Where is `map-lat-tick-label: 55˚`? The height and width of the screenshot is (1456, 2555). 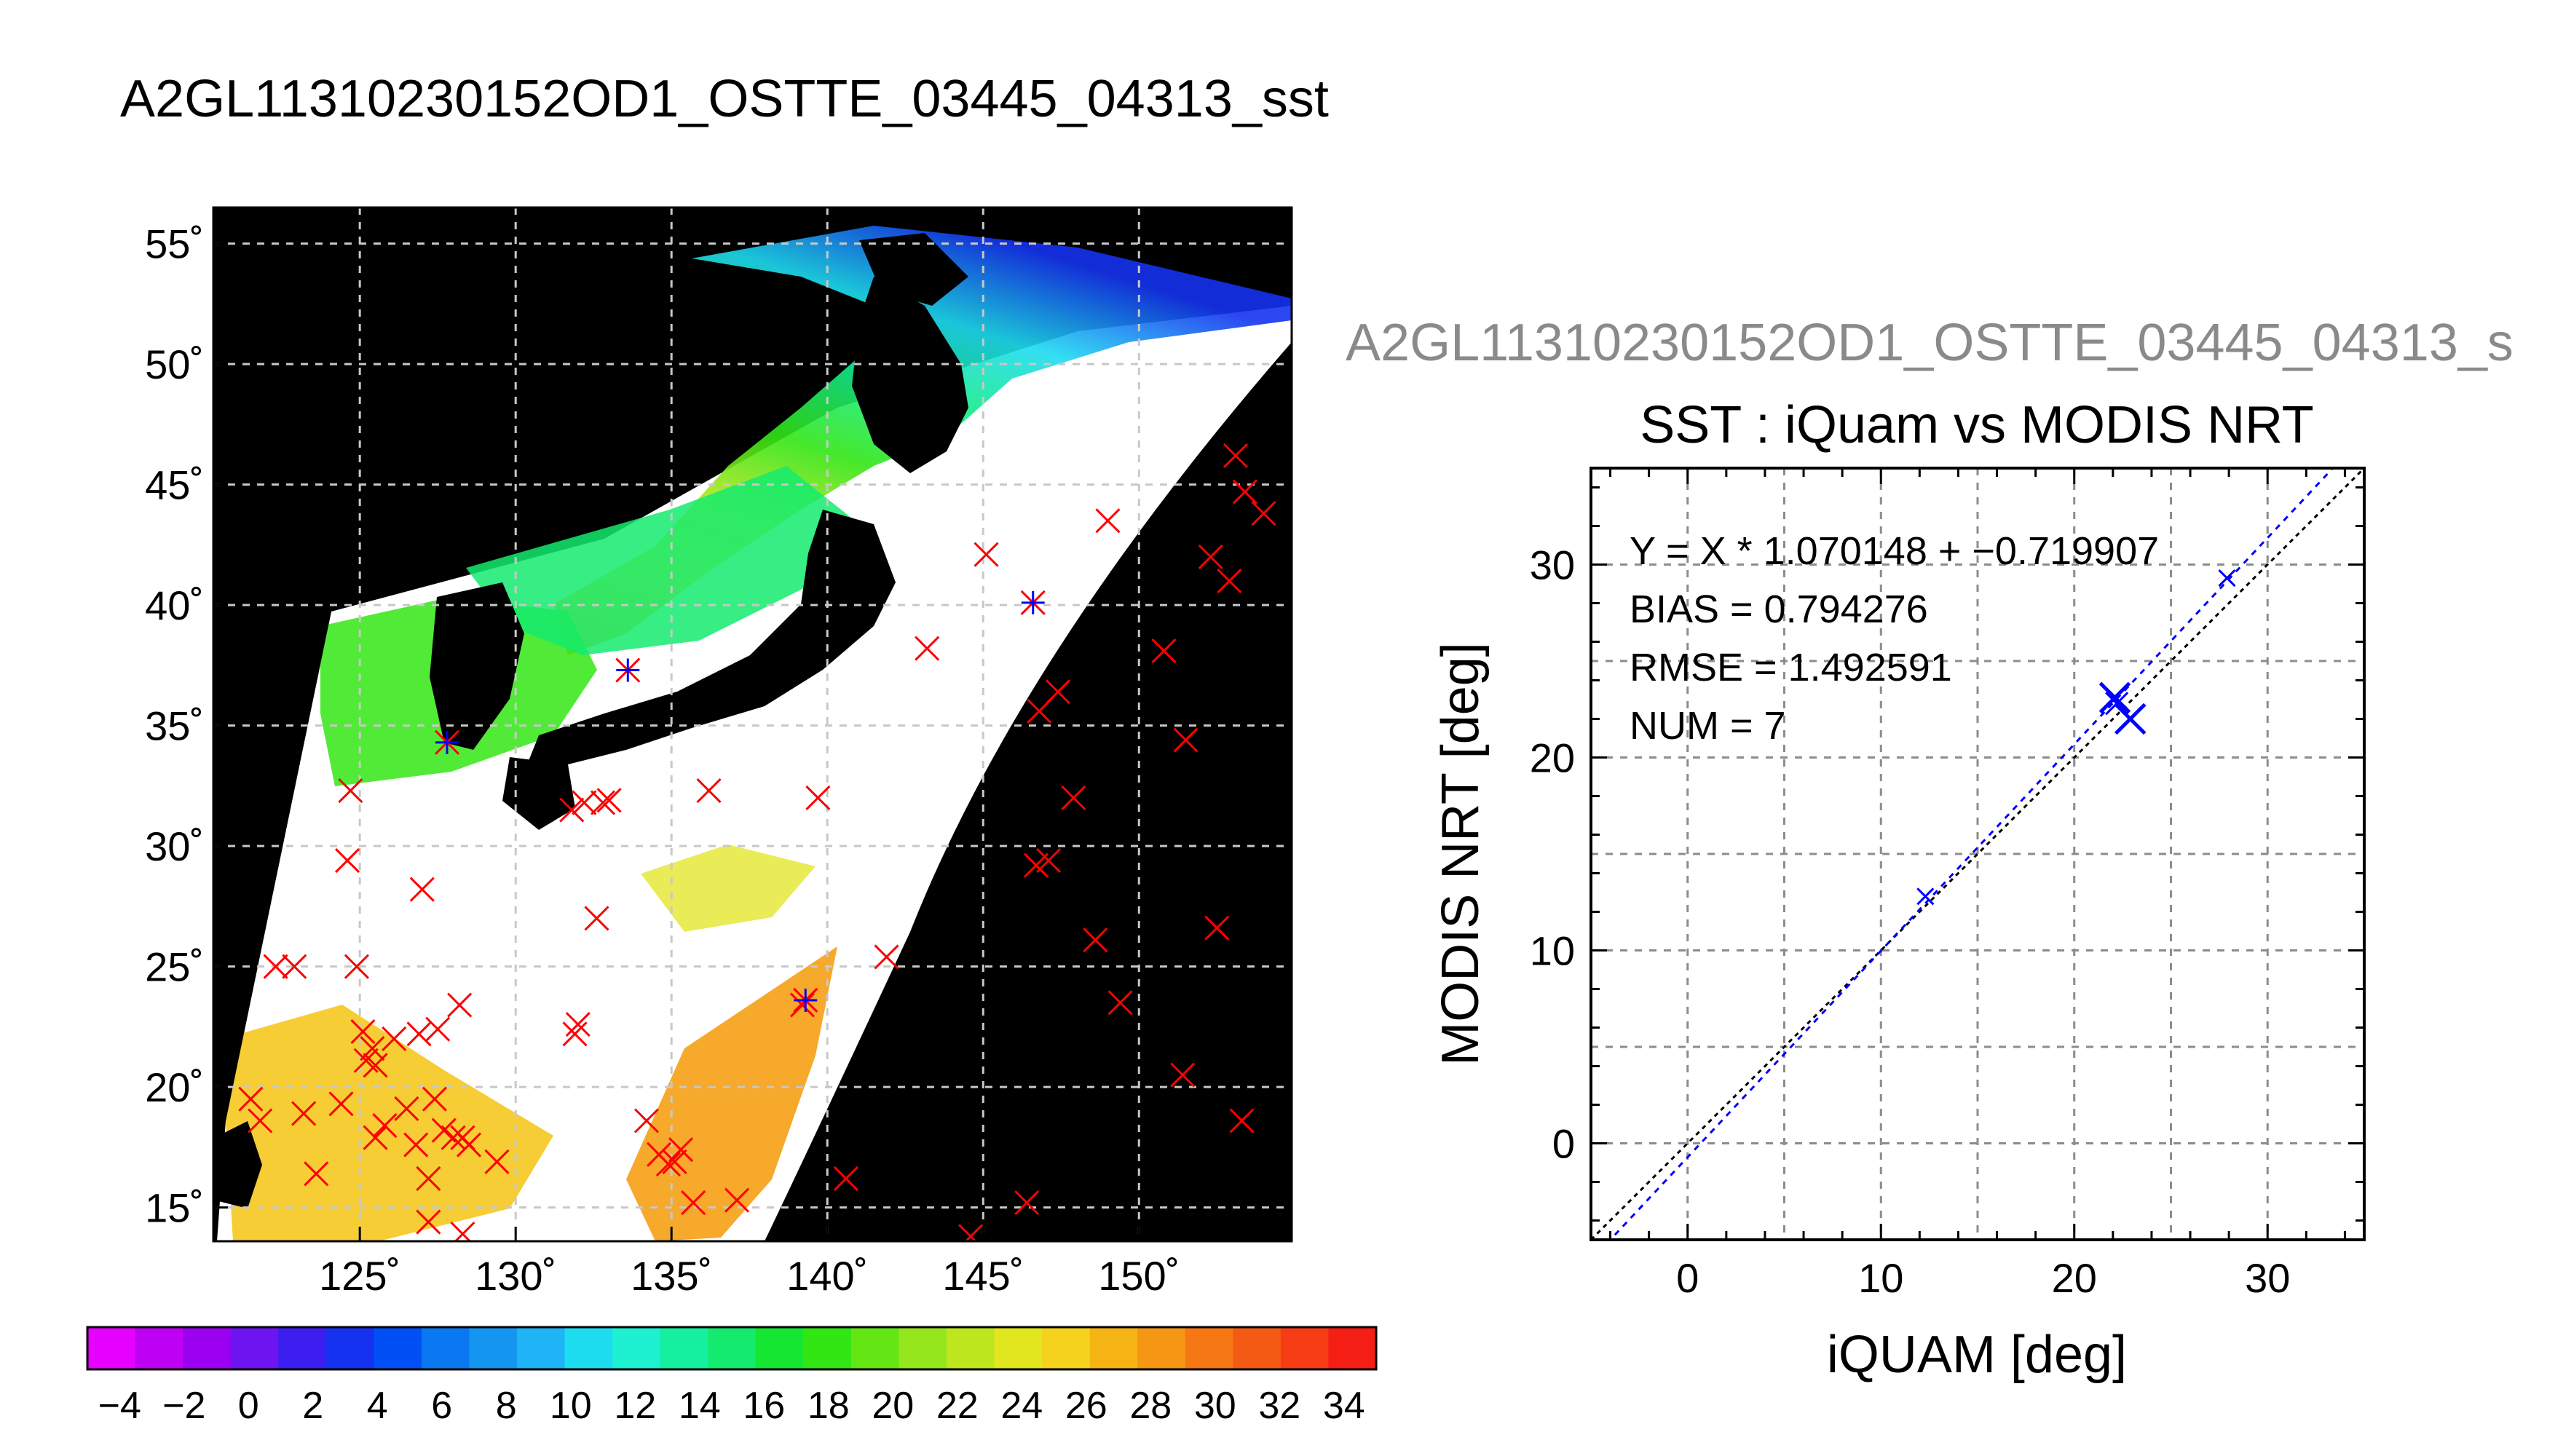
map-lat-tick-label: 55˚ is located at coordinates (174, 244).